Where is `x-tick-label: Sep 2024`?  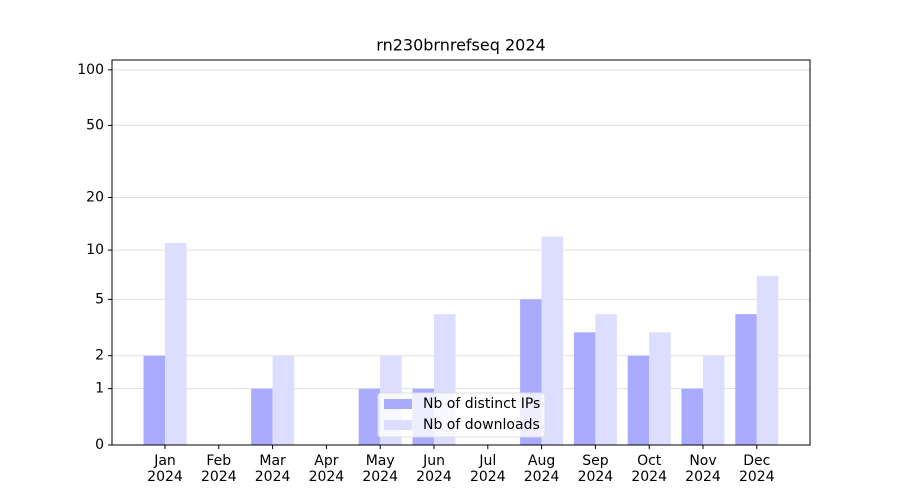
x-tick-label: Sep 2024 is located at coordinates (595, 469).